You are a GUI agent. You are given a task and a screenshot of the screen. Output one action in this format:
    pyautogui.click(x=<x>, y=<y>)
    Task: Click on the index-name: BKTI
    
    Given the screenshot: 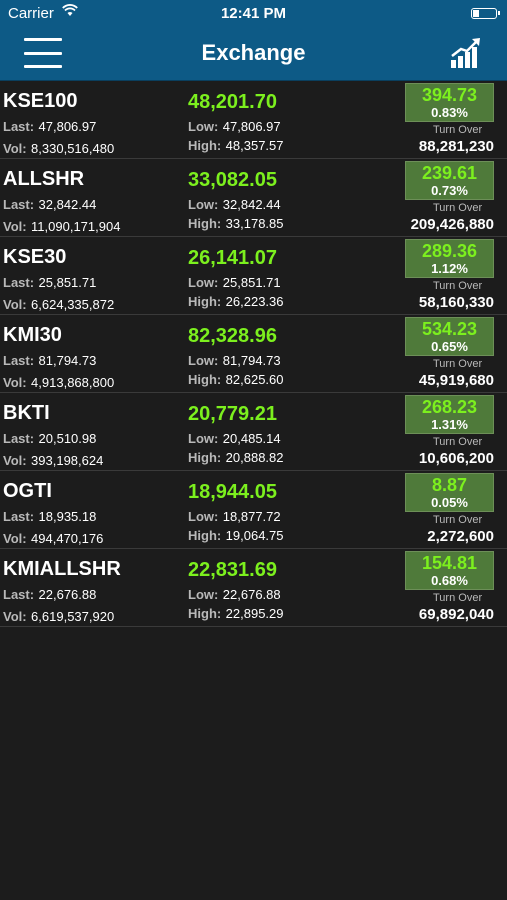 What is the action you would take?
    pyautogui.click(x=26, y=413)
    